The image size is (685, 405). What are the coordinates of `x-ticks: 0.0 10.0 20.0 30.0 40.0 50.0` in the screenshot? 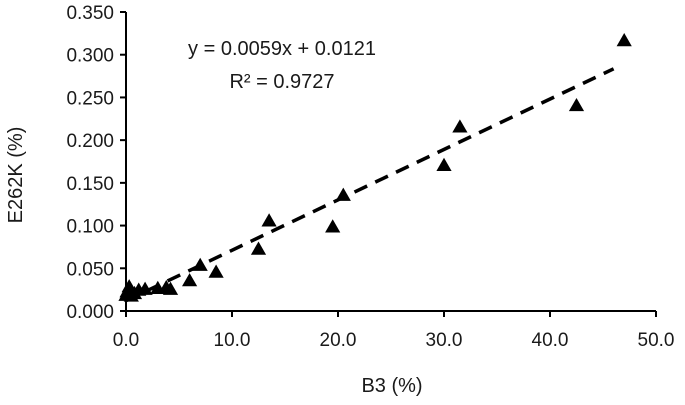 It's located at (394, 331).